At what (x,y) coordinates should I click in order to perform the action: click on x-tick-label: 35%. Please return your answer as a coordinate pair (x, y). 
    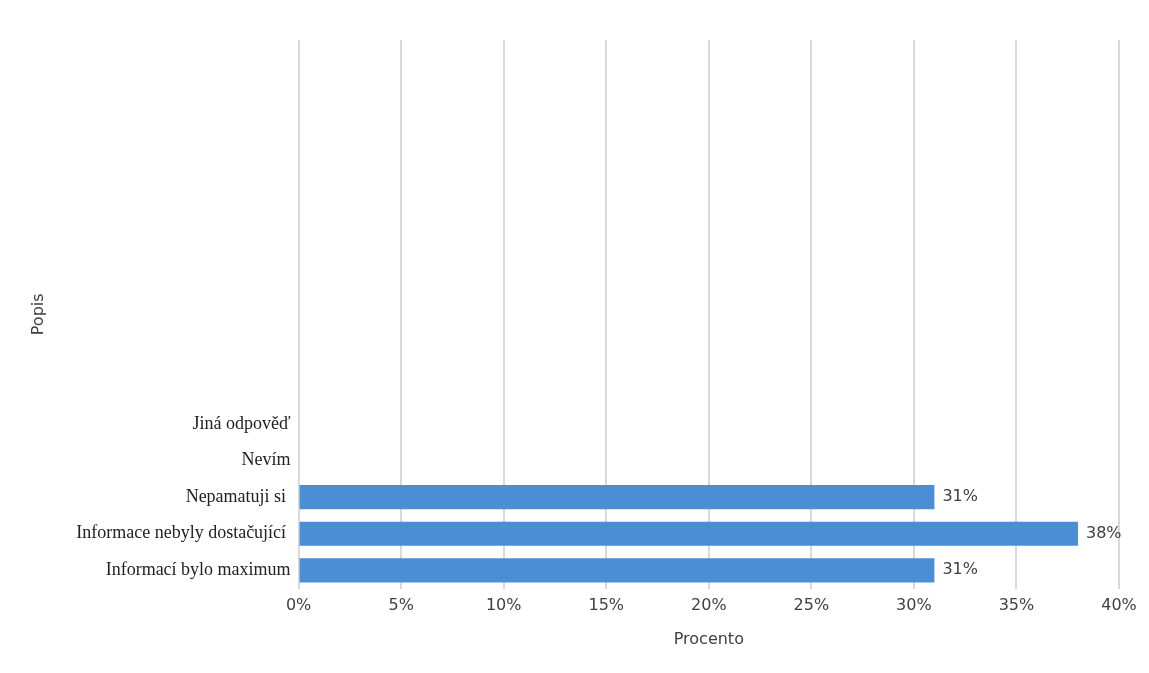
    Looking at the image, I should click on (1016, 605).